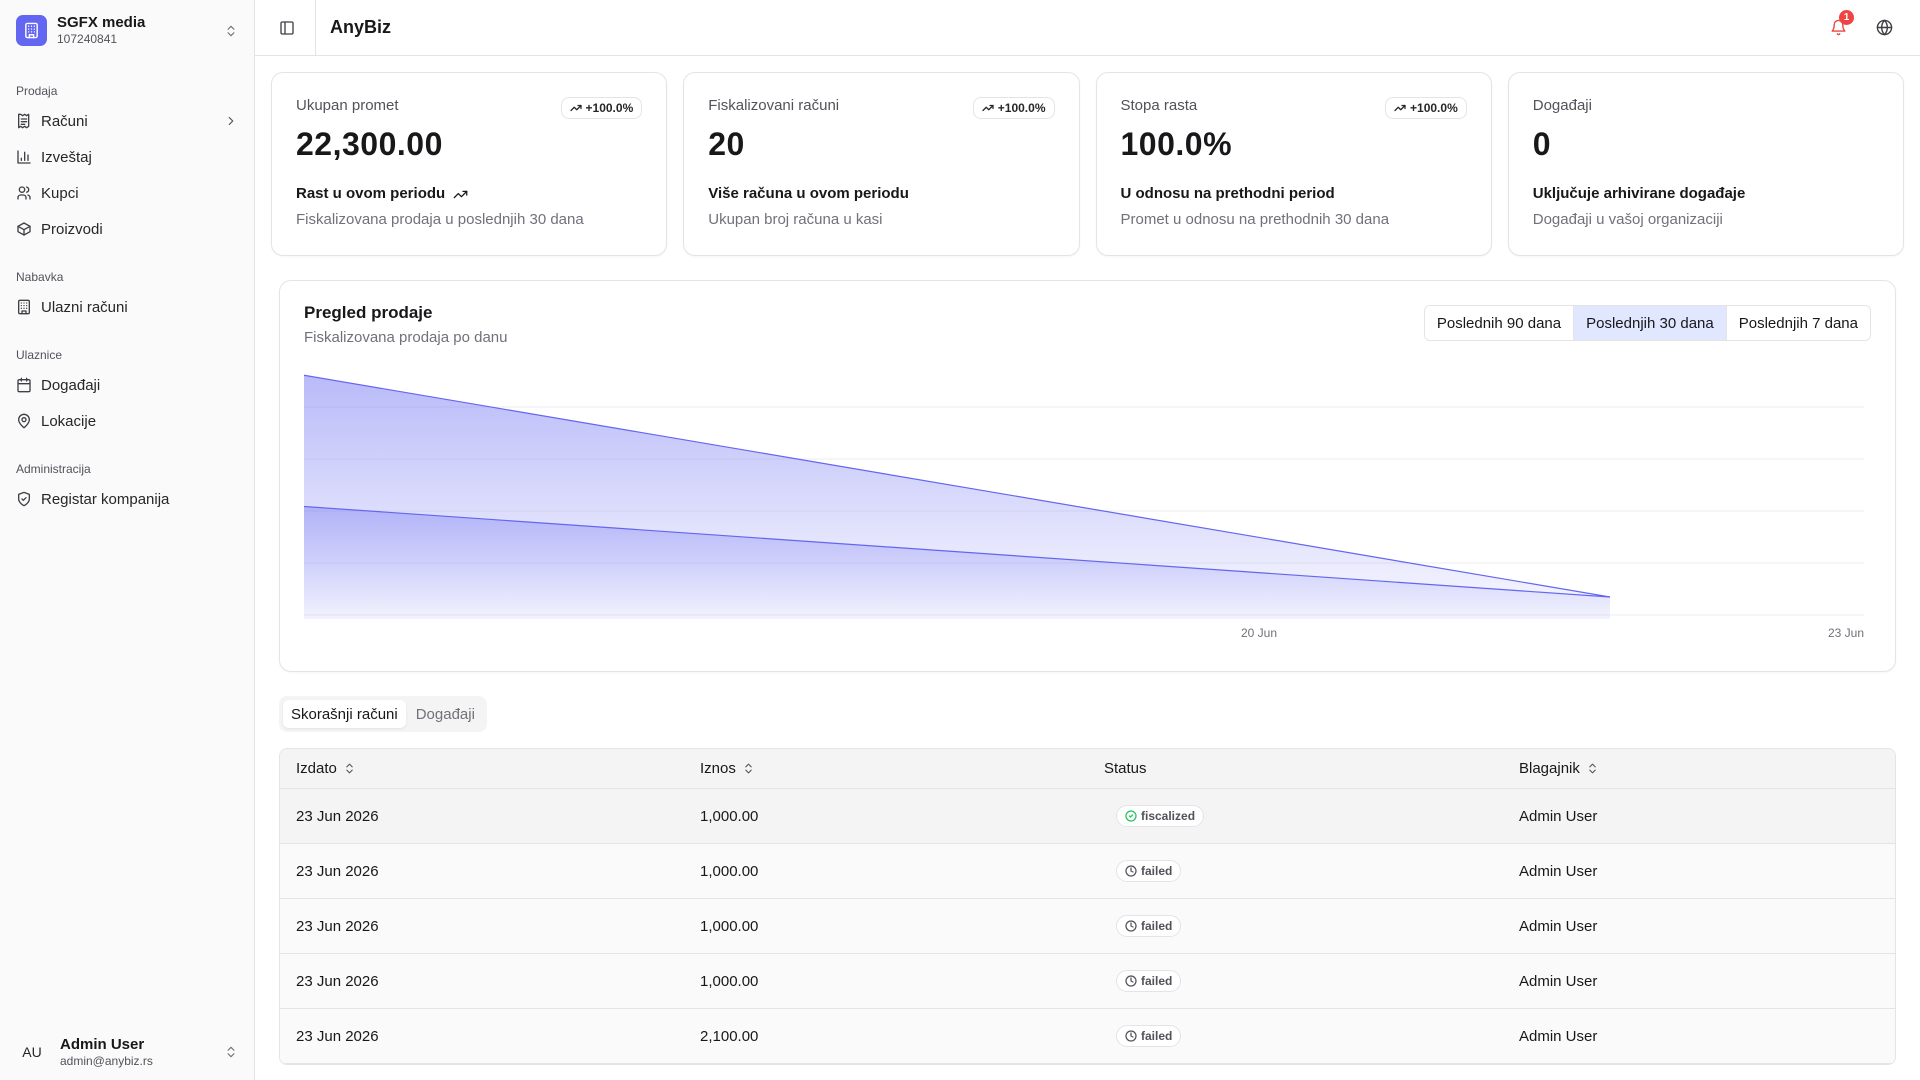  What do you see at coordinates (24, 499) in the screenshot?
I see `shield-icon` at bounding box center [24, 499].